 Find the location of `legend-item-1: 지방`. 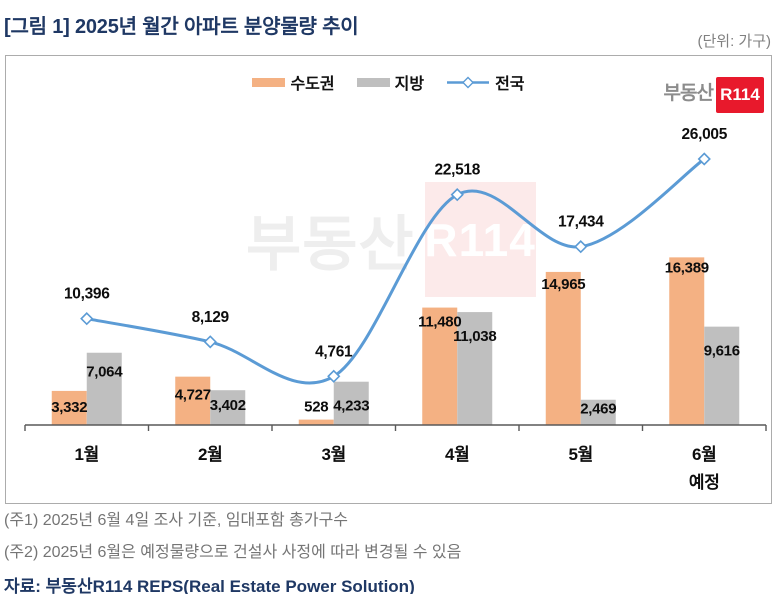

legend-item-1: 지방 is located at coordinates (390, 82).